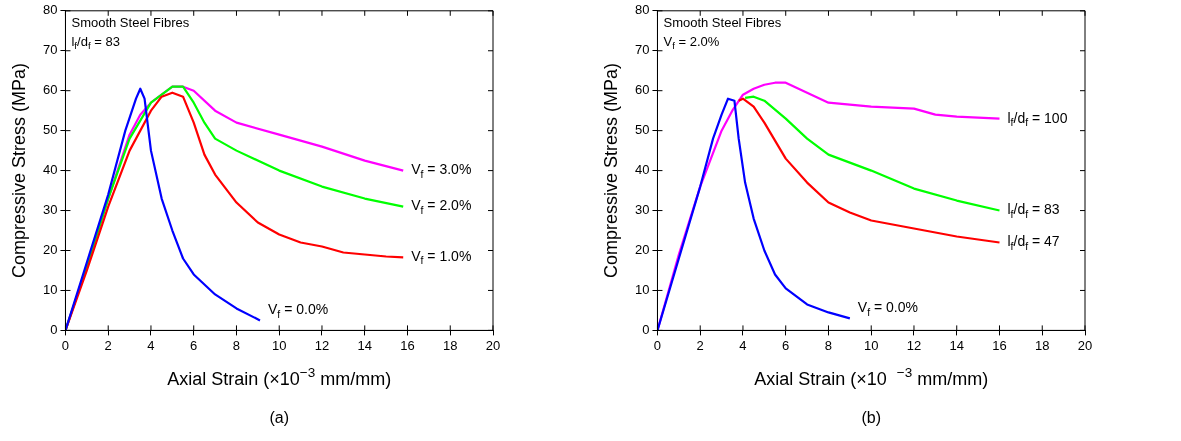 The height and width of the screenshot is (441, 1181). What do you see at coordinates (279, 417) in the screenshot?
I see `text: (a)` at bounding box center [279, 417].